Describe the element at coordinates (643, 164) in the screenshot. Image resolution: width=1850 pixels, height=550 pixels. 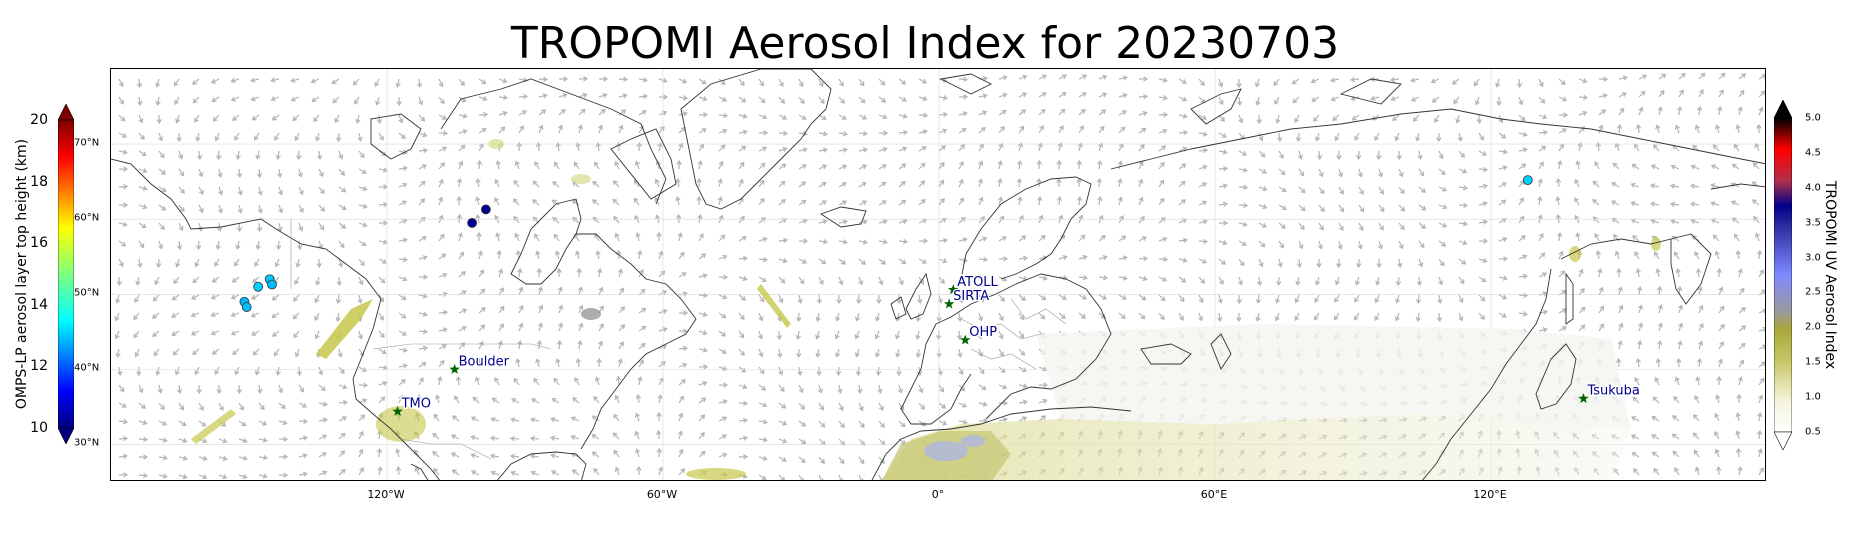
I see `coast-baffin` at that location.